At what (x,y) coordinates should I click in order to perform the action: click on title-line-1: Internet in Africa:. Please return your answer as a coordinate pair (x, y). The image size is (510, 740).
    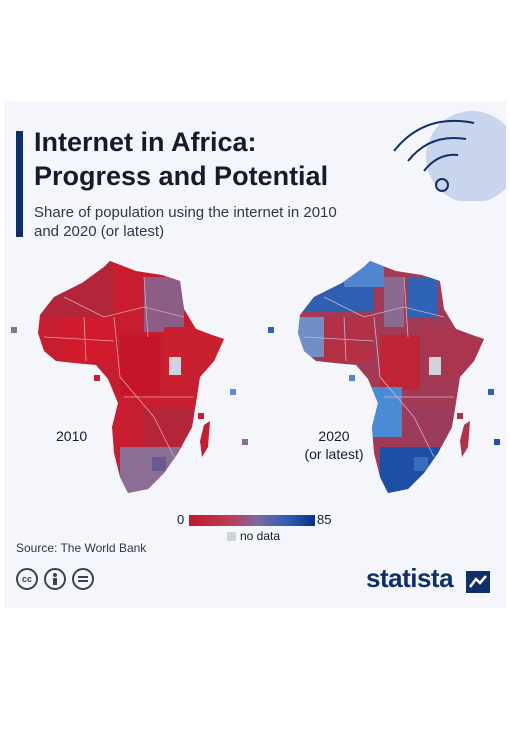
    Looking at the image, I should click on (145, 142).